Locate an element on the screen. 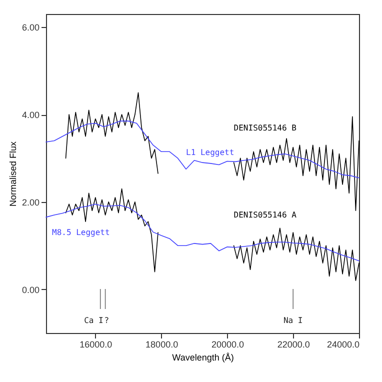 The image size is (382, 382). ref-line-label: Ca I is located at coordinates (94, 320).